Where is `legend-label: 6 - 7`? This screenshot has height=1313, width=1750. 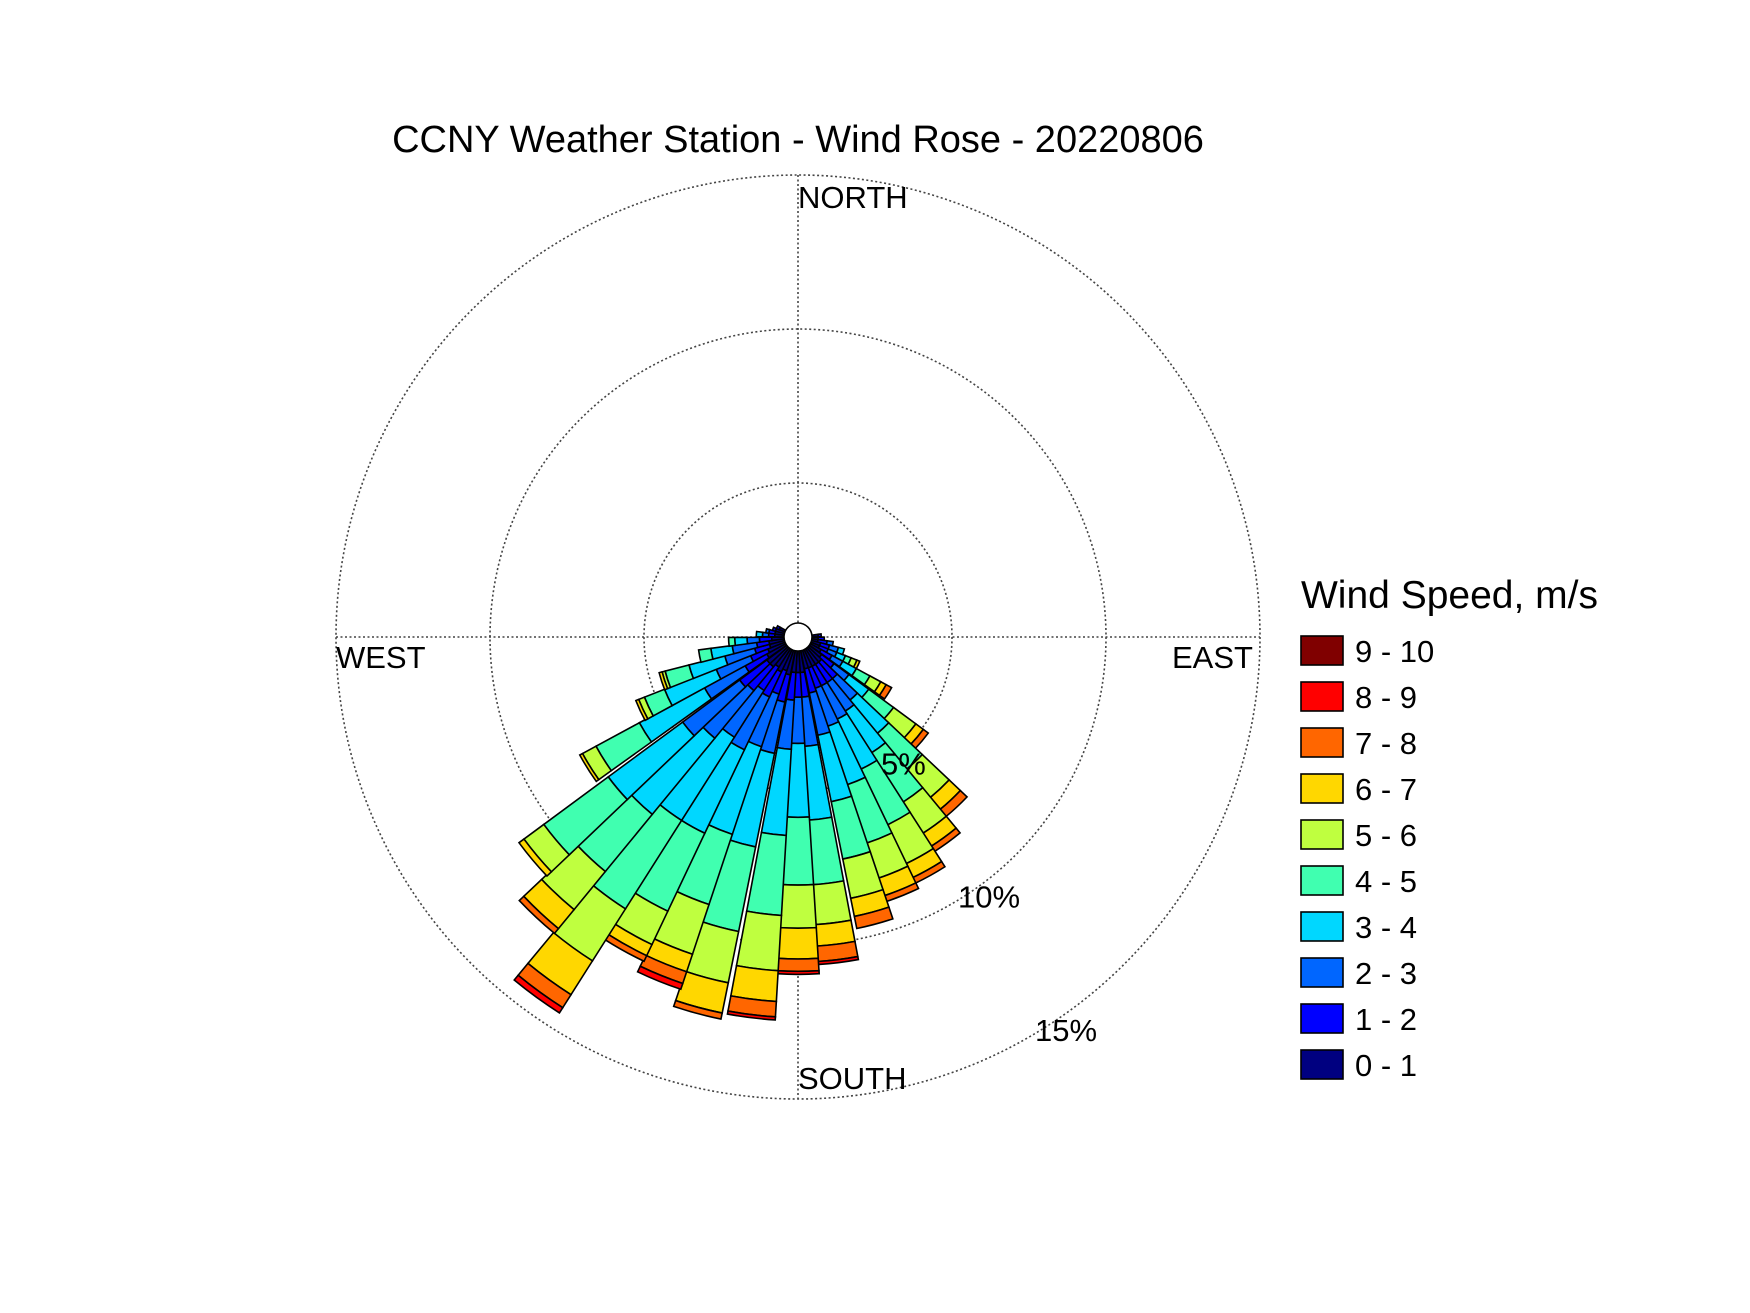
legend-label: 6 - 7 is located at coordinates (1386, 789).